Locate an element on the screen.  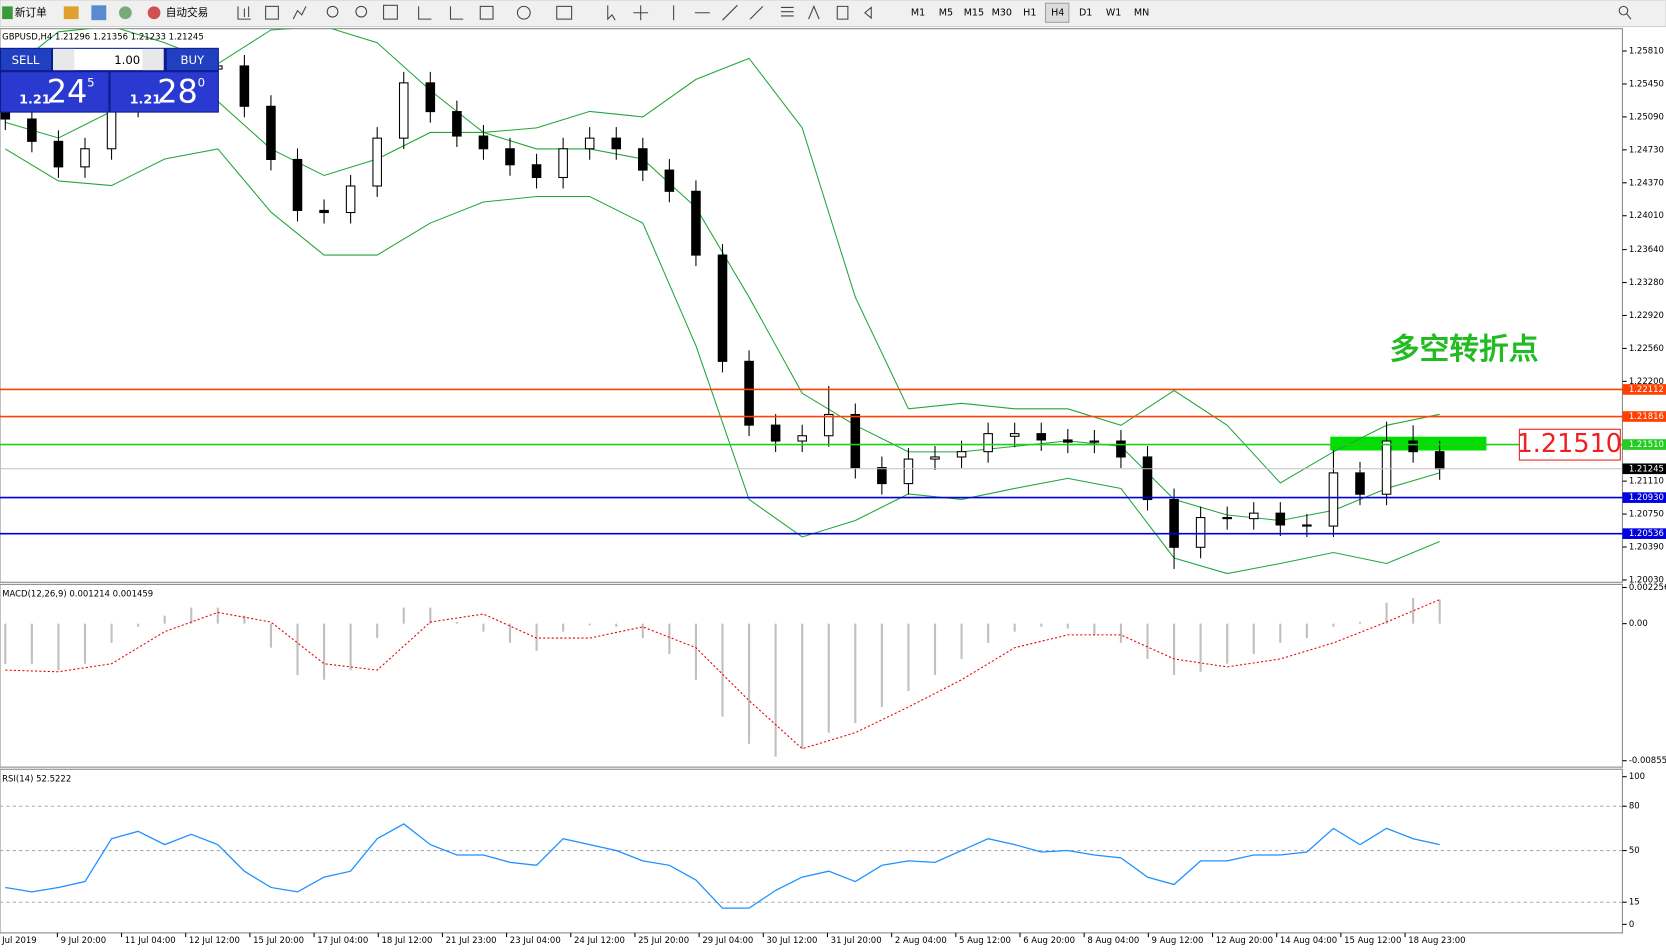
sell-price-main: 24 is located at coordinates (67, 92).